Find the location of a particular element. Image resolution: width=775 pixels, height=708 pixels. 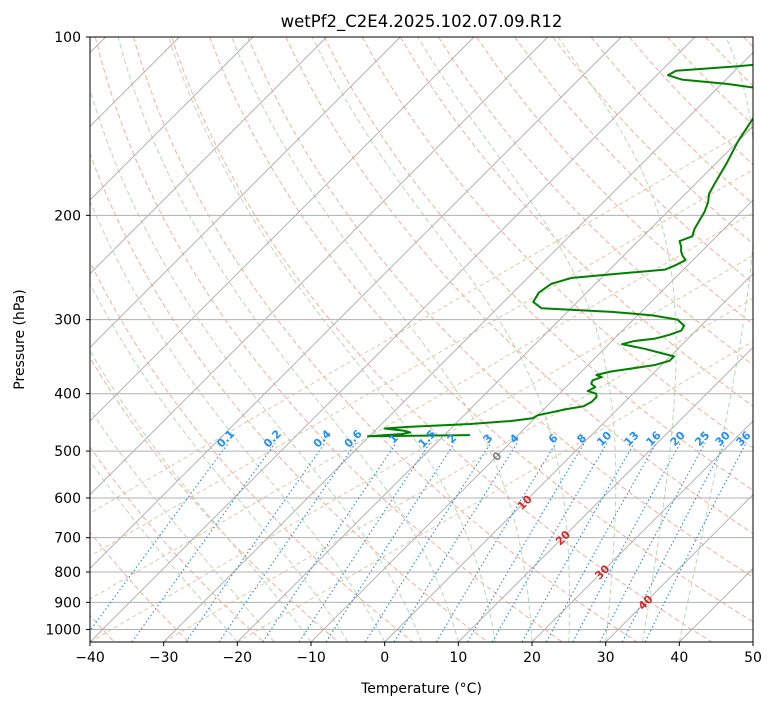

y-tick-label: 900 is located at coordinates (67, 603).